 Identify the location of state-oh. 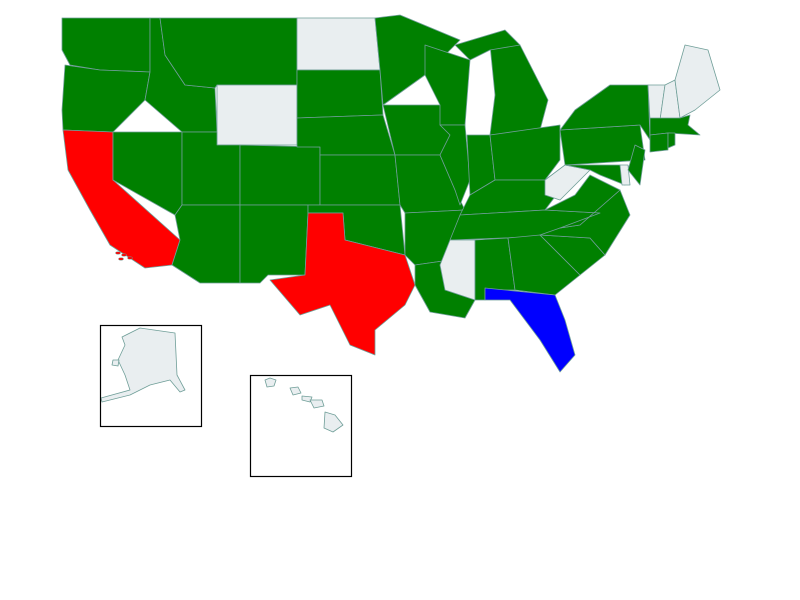
(525, 152).